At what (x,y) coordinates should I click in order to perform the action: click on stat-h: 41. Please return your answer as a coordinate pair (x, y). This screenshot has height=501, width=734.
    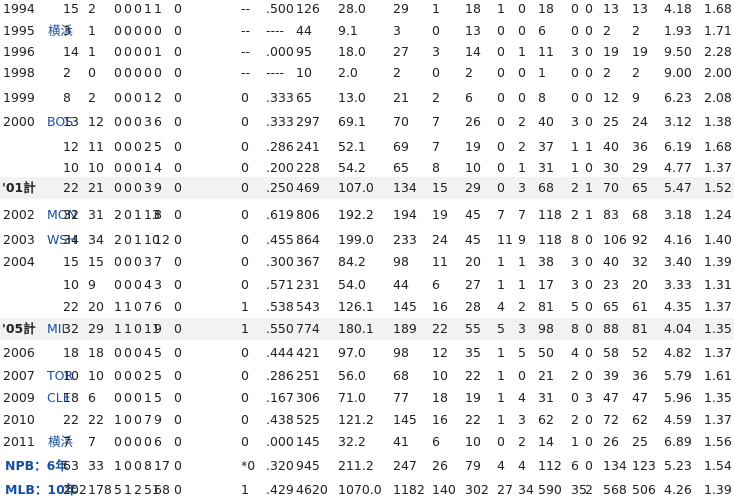
    Looking at the image, I should click on (401, 441).